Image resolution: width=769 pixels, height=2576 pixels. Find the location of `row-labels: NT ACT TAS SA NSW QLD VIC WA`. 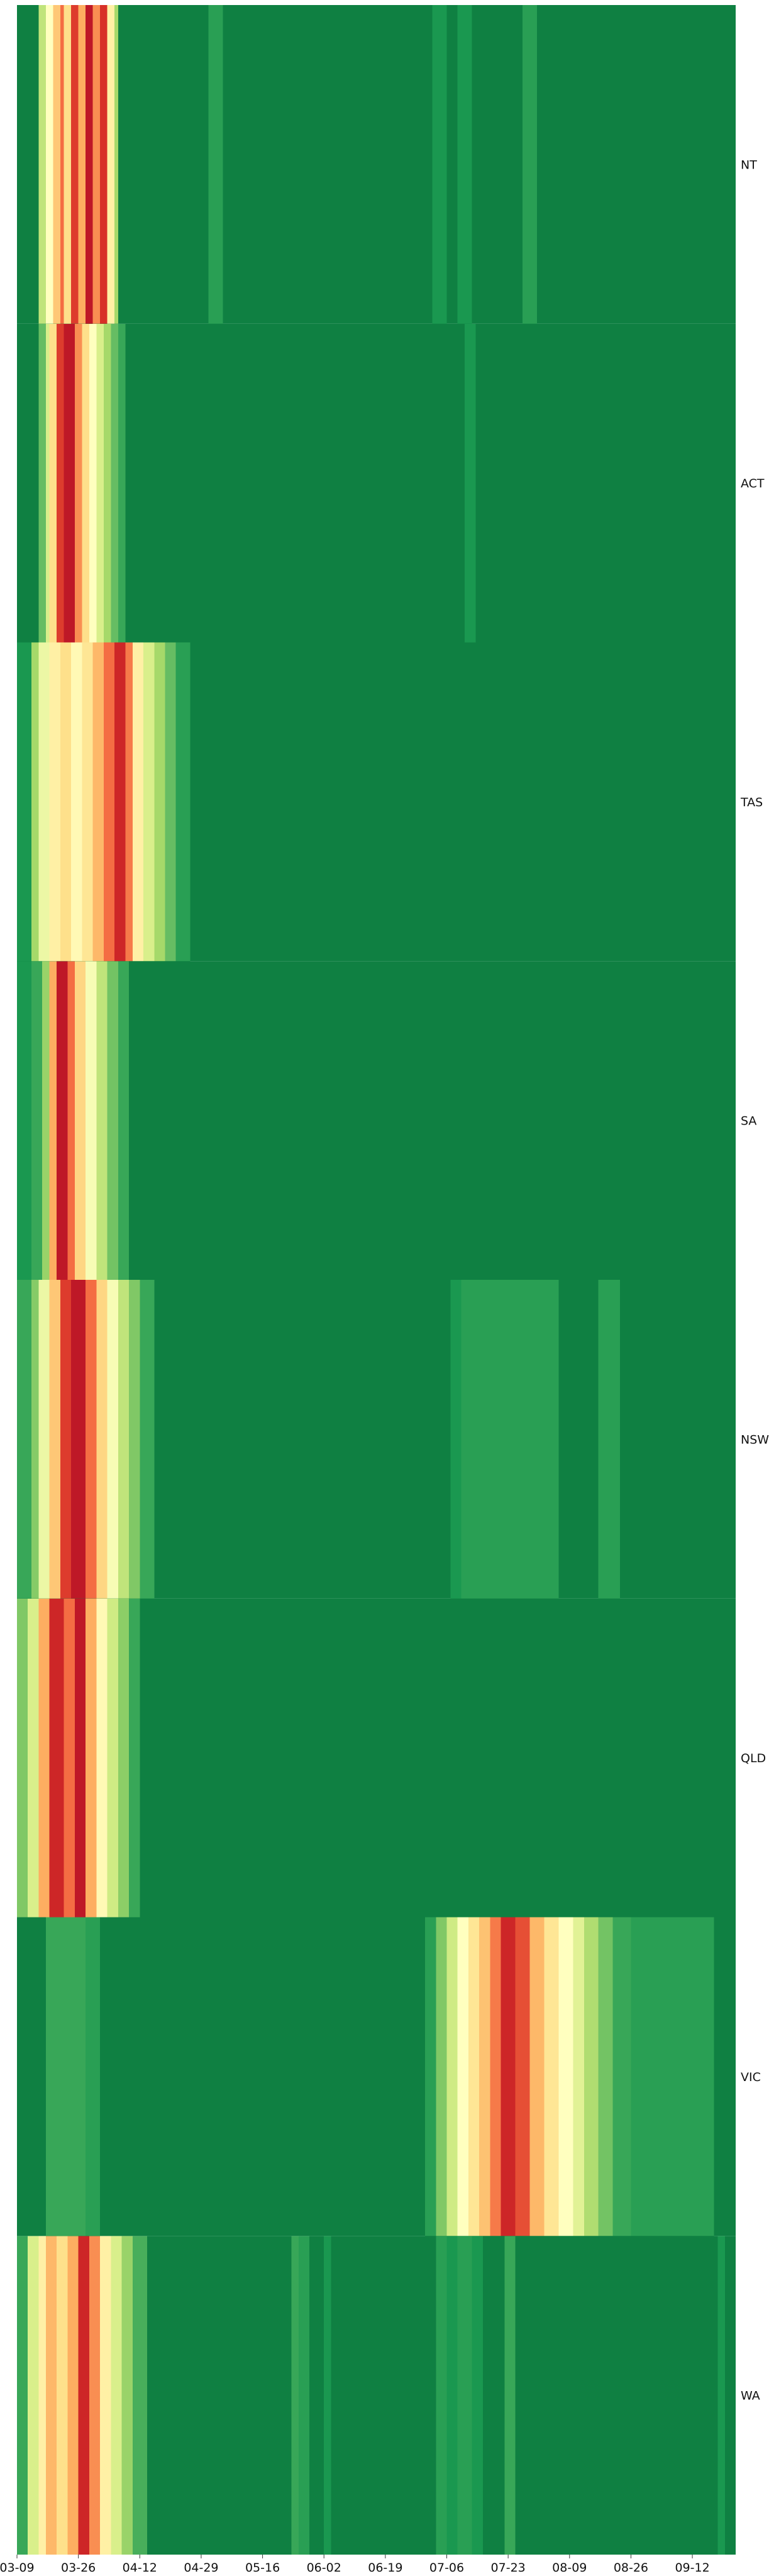

row-labels: NT ACT TAS SA NSW QLD VIC WA is located at coordinates (754, 1280).